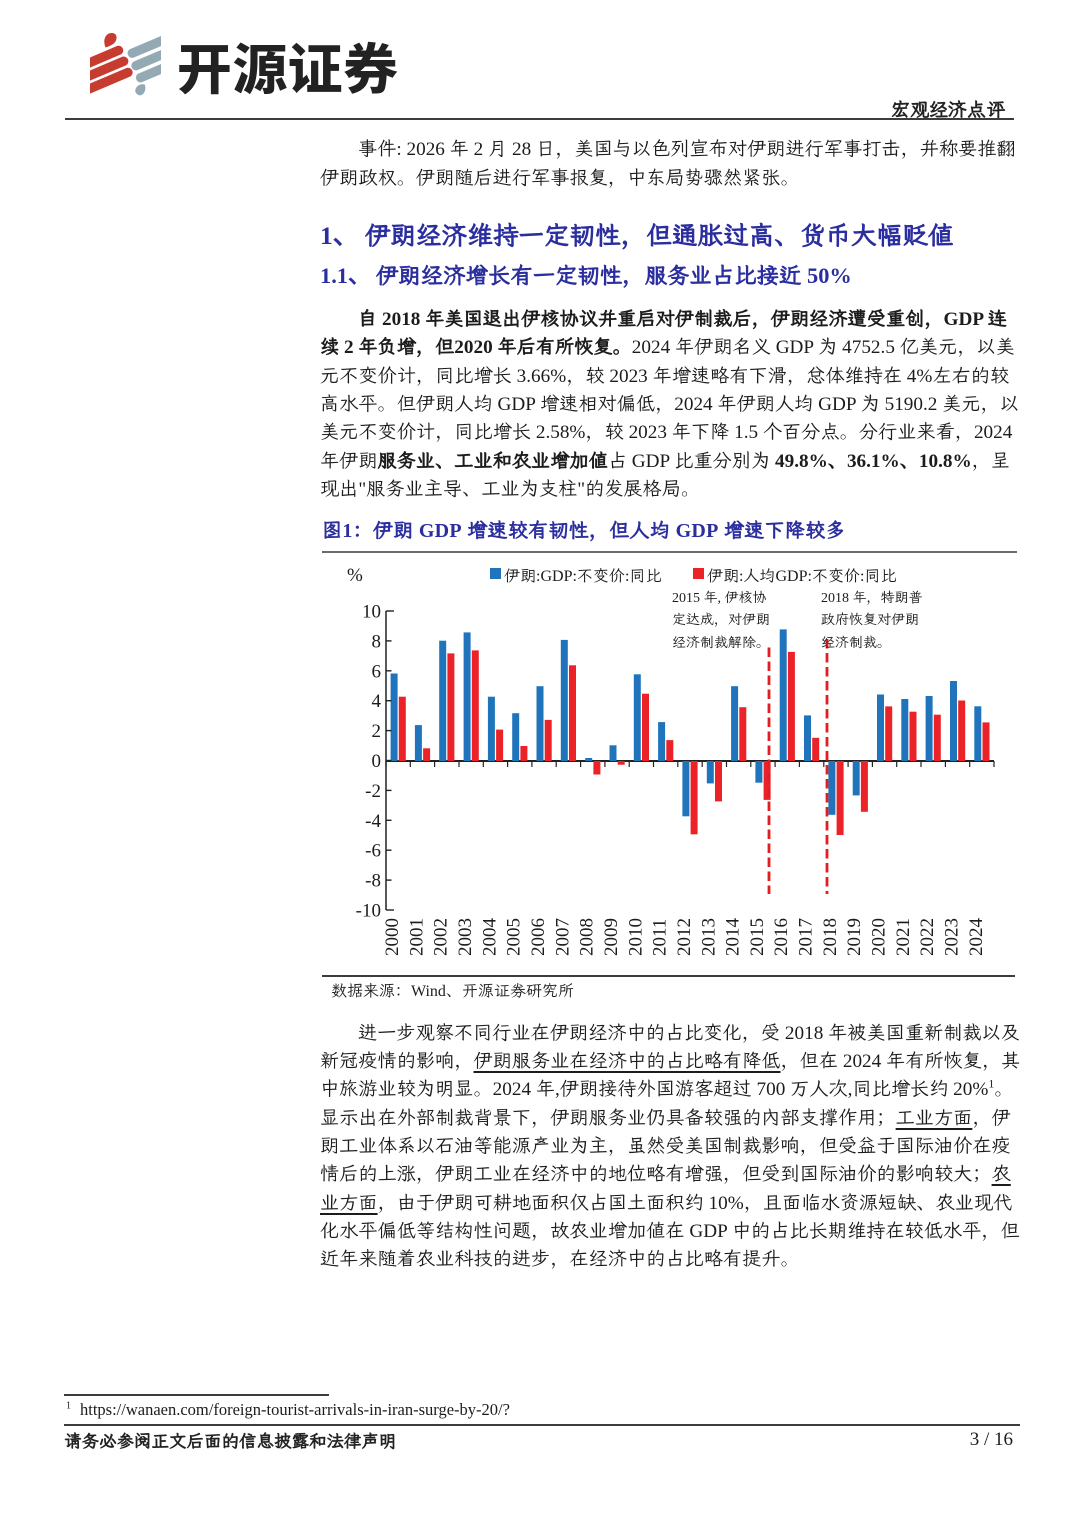 The height and width of the screenshot is (1527, 1080). I want to click on svg-text: 2020, so click(879, 937).